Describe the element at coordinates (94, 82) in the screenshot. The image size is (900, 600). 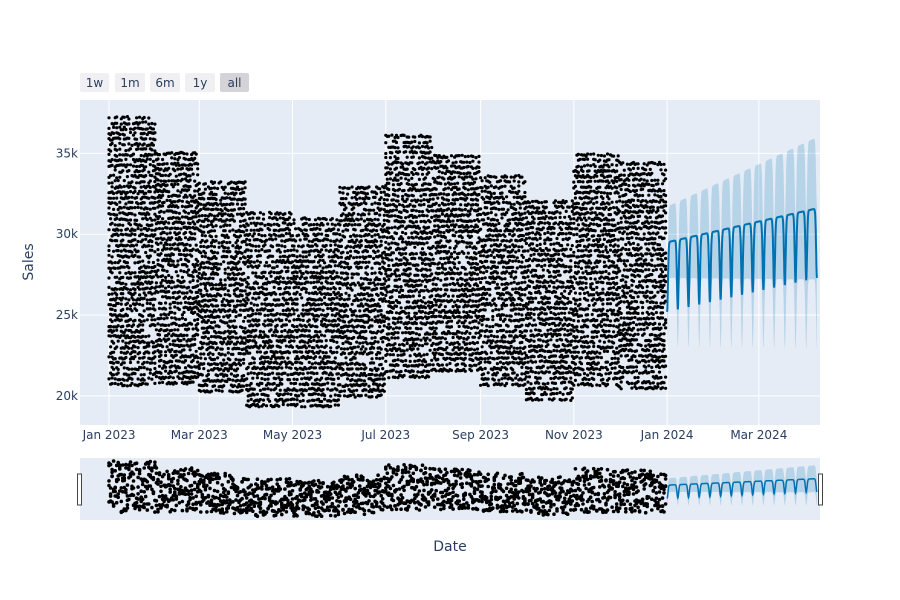
I see `range-button-1w: 1w` at that location.